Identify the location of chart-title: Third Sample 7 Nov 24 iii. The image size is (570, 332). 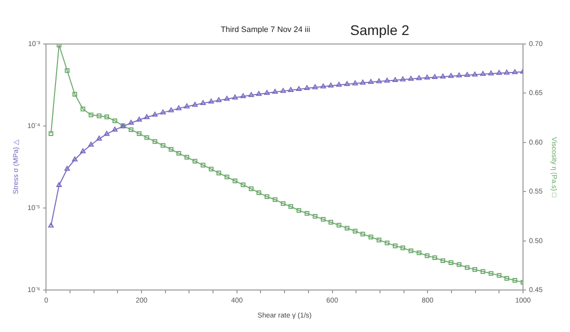
(265, 29).